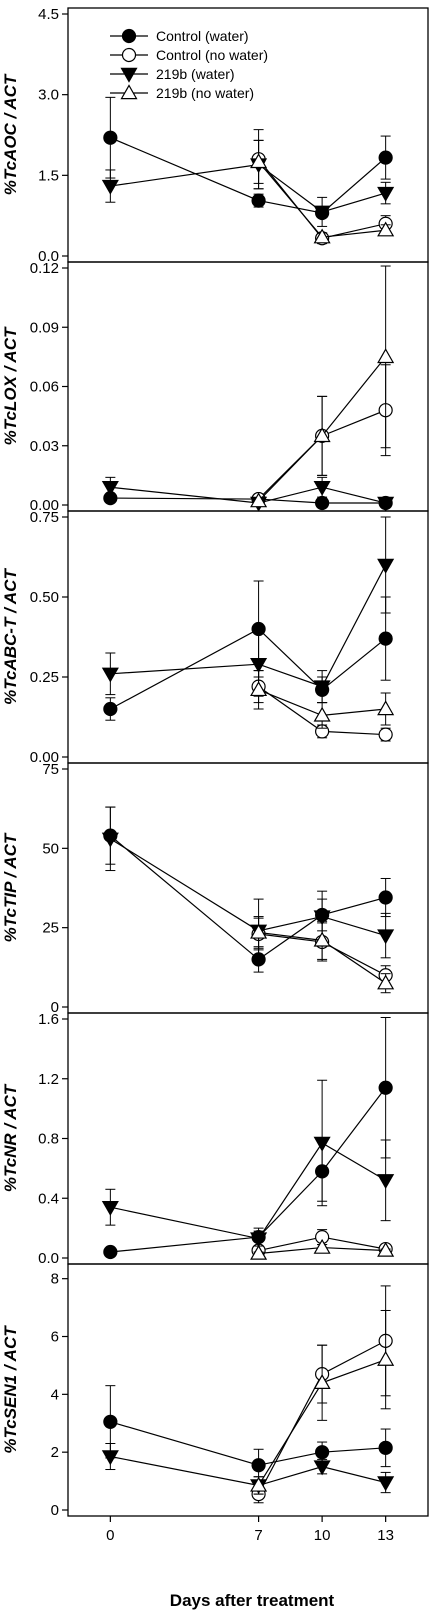 Image resolution: width=442 pixels, height=1616 pixels. Describe the element at coordinates (322, 1535) in the screenshot. I see `x-tick-label: 10` at that location.